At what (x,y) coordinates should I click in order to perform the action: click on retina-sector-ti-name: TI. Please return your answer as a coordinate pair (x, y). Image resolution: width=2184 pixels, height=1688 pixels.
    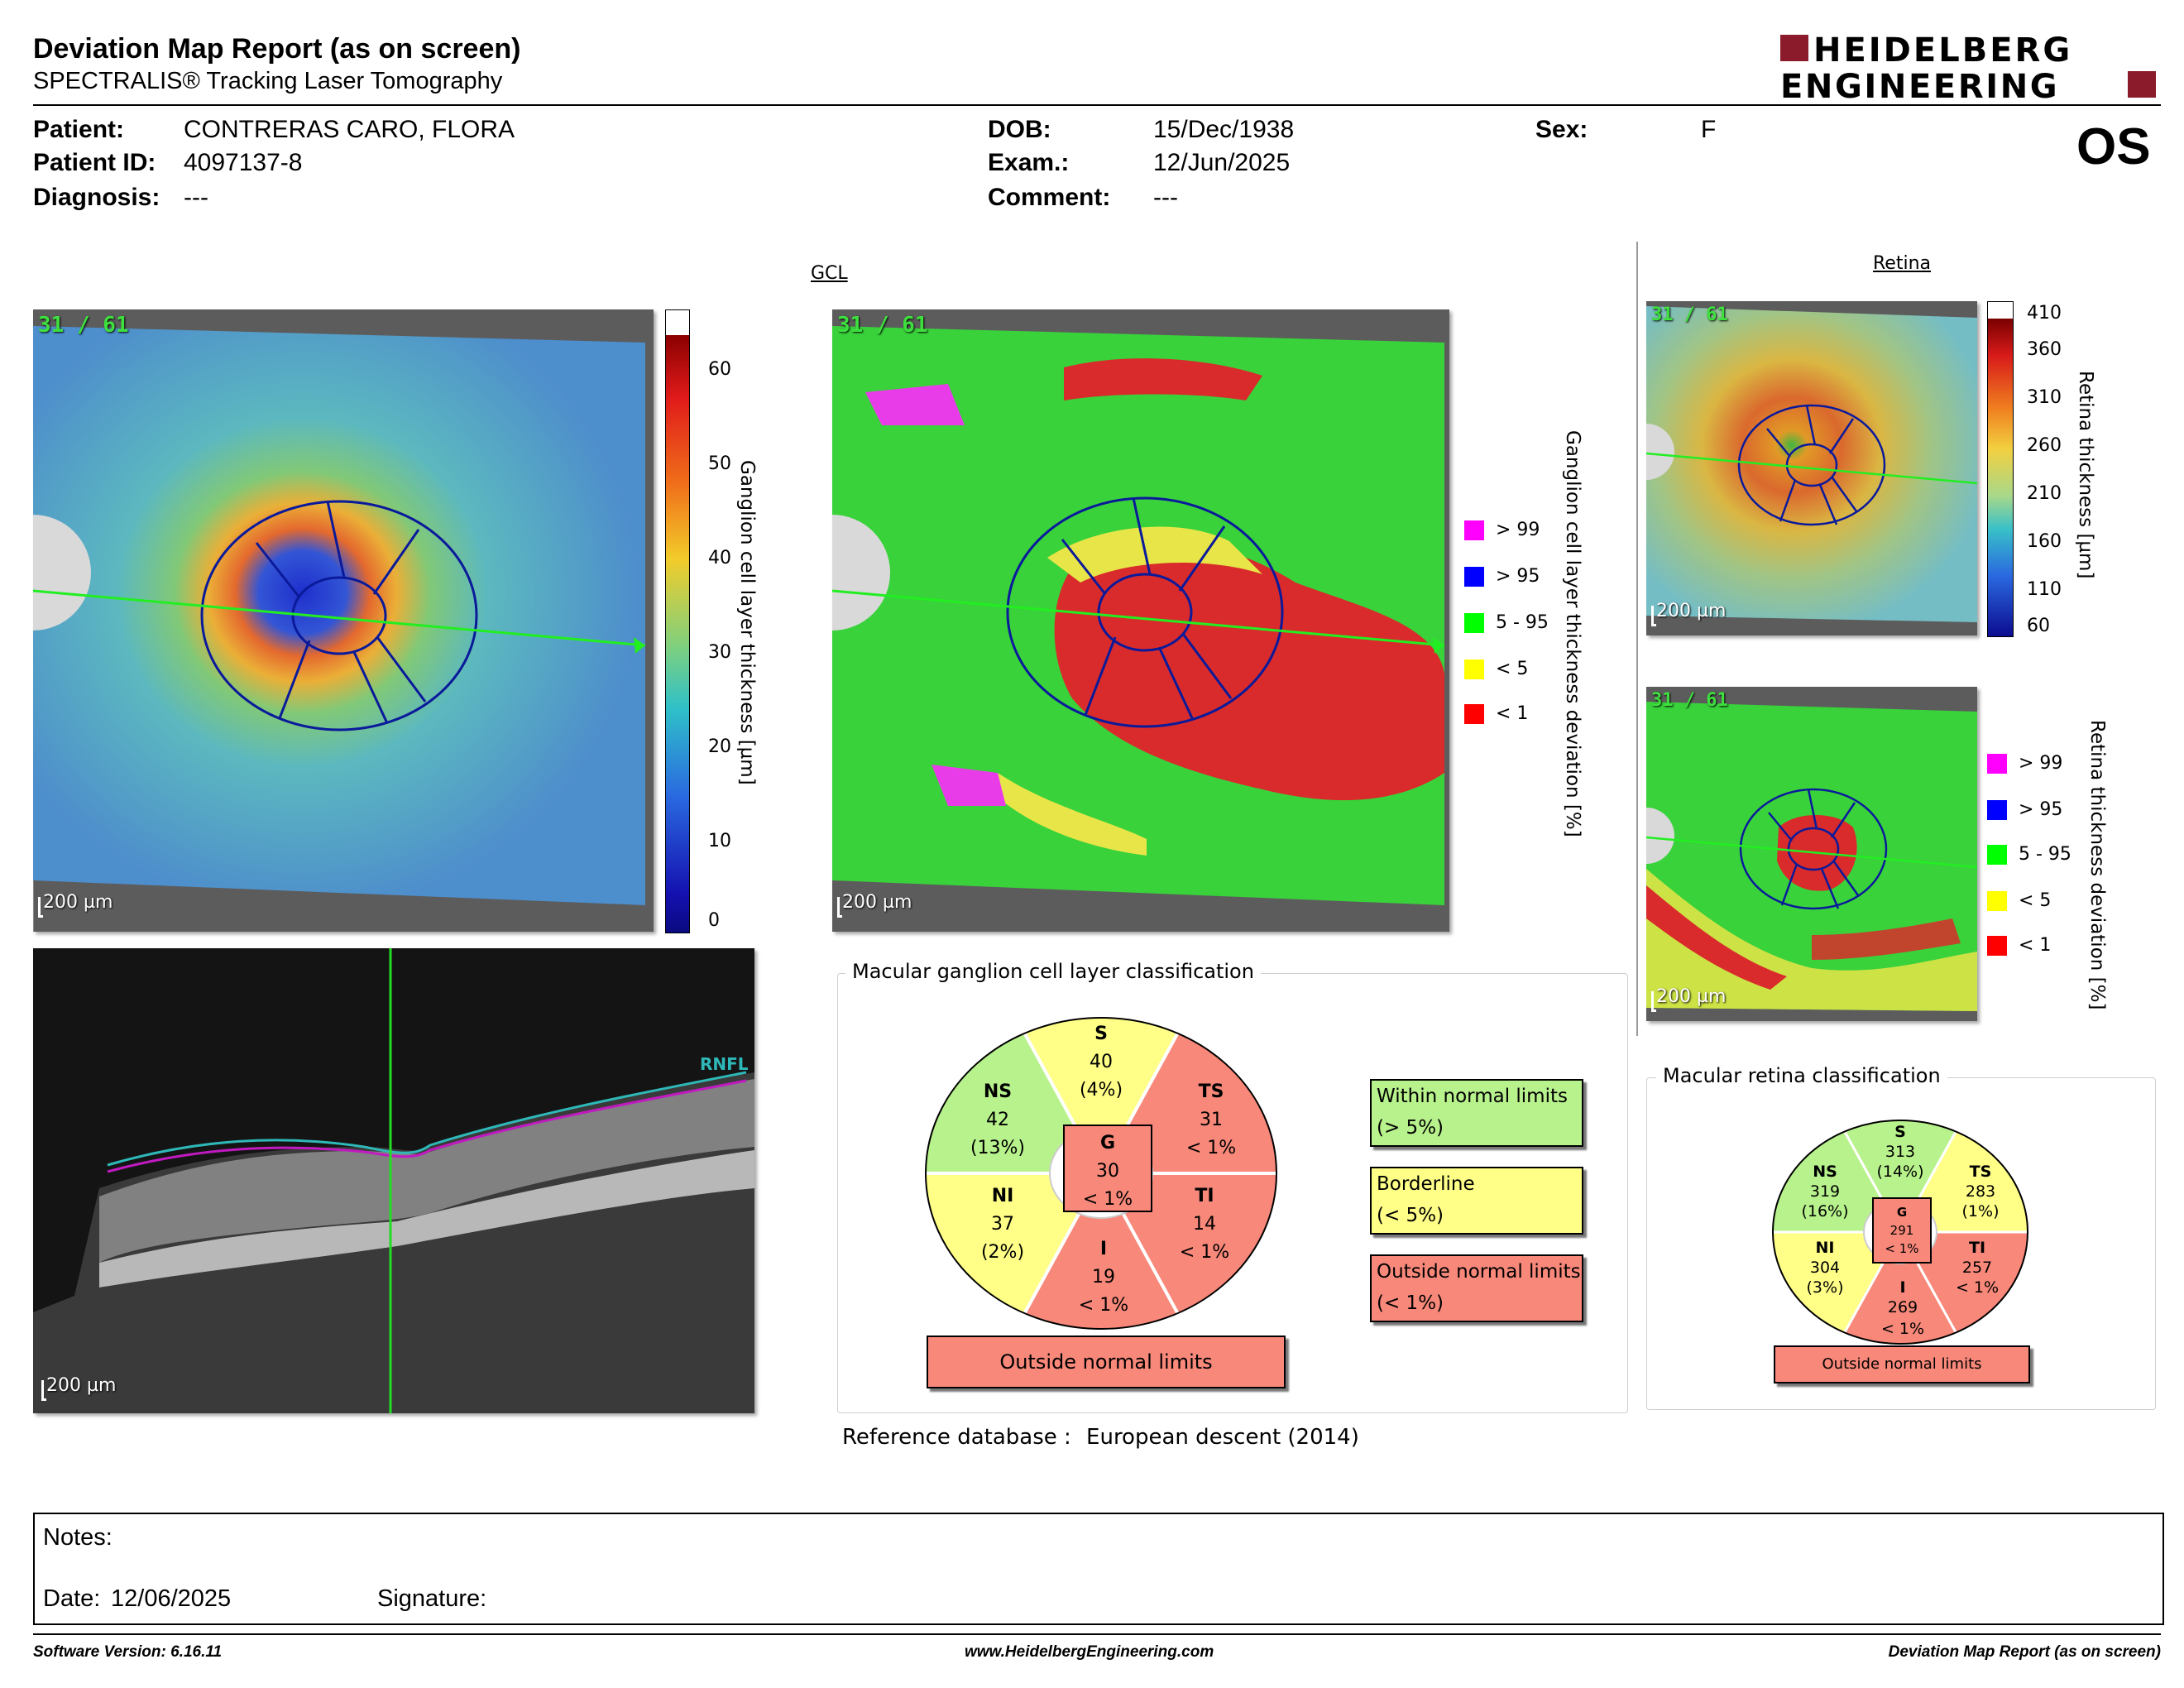
    Looking at the image, I should click on (1977, 1248).